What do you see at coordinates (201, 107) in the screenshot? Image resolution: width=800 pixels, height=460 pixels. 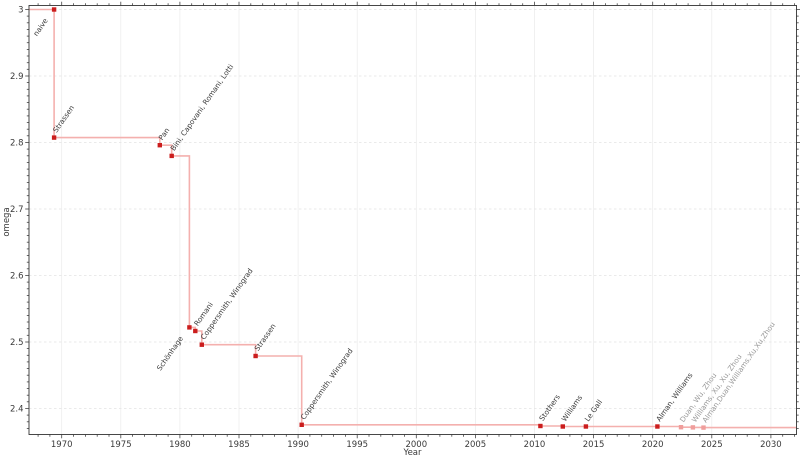 I see `data-point-label: Bini, Capovani, Romani, Lotti` at bounding box center [201, 107].